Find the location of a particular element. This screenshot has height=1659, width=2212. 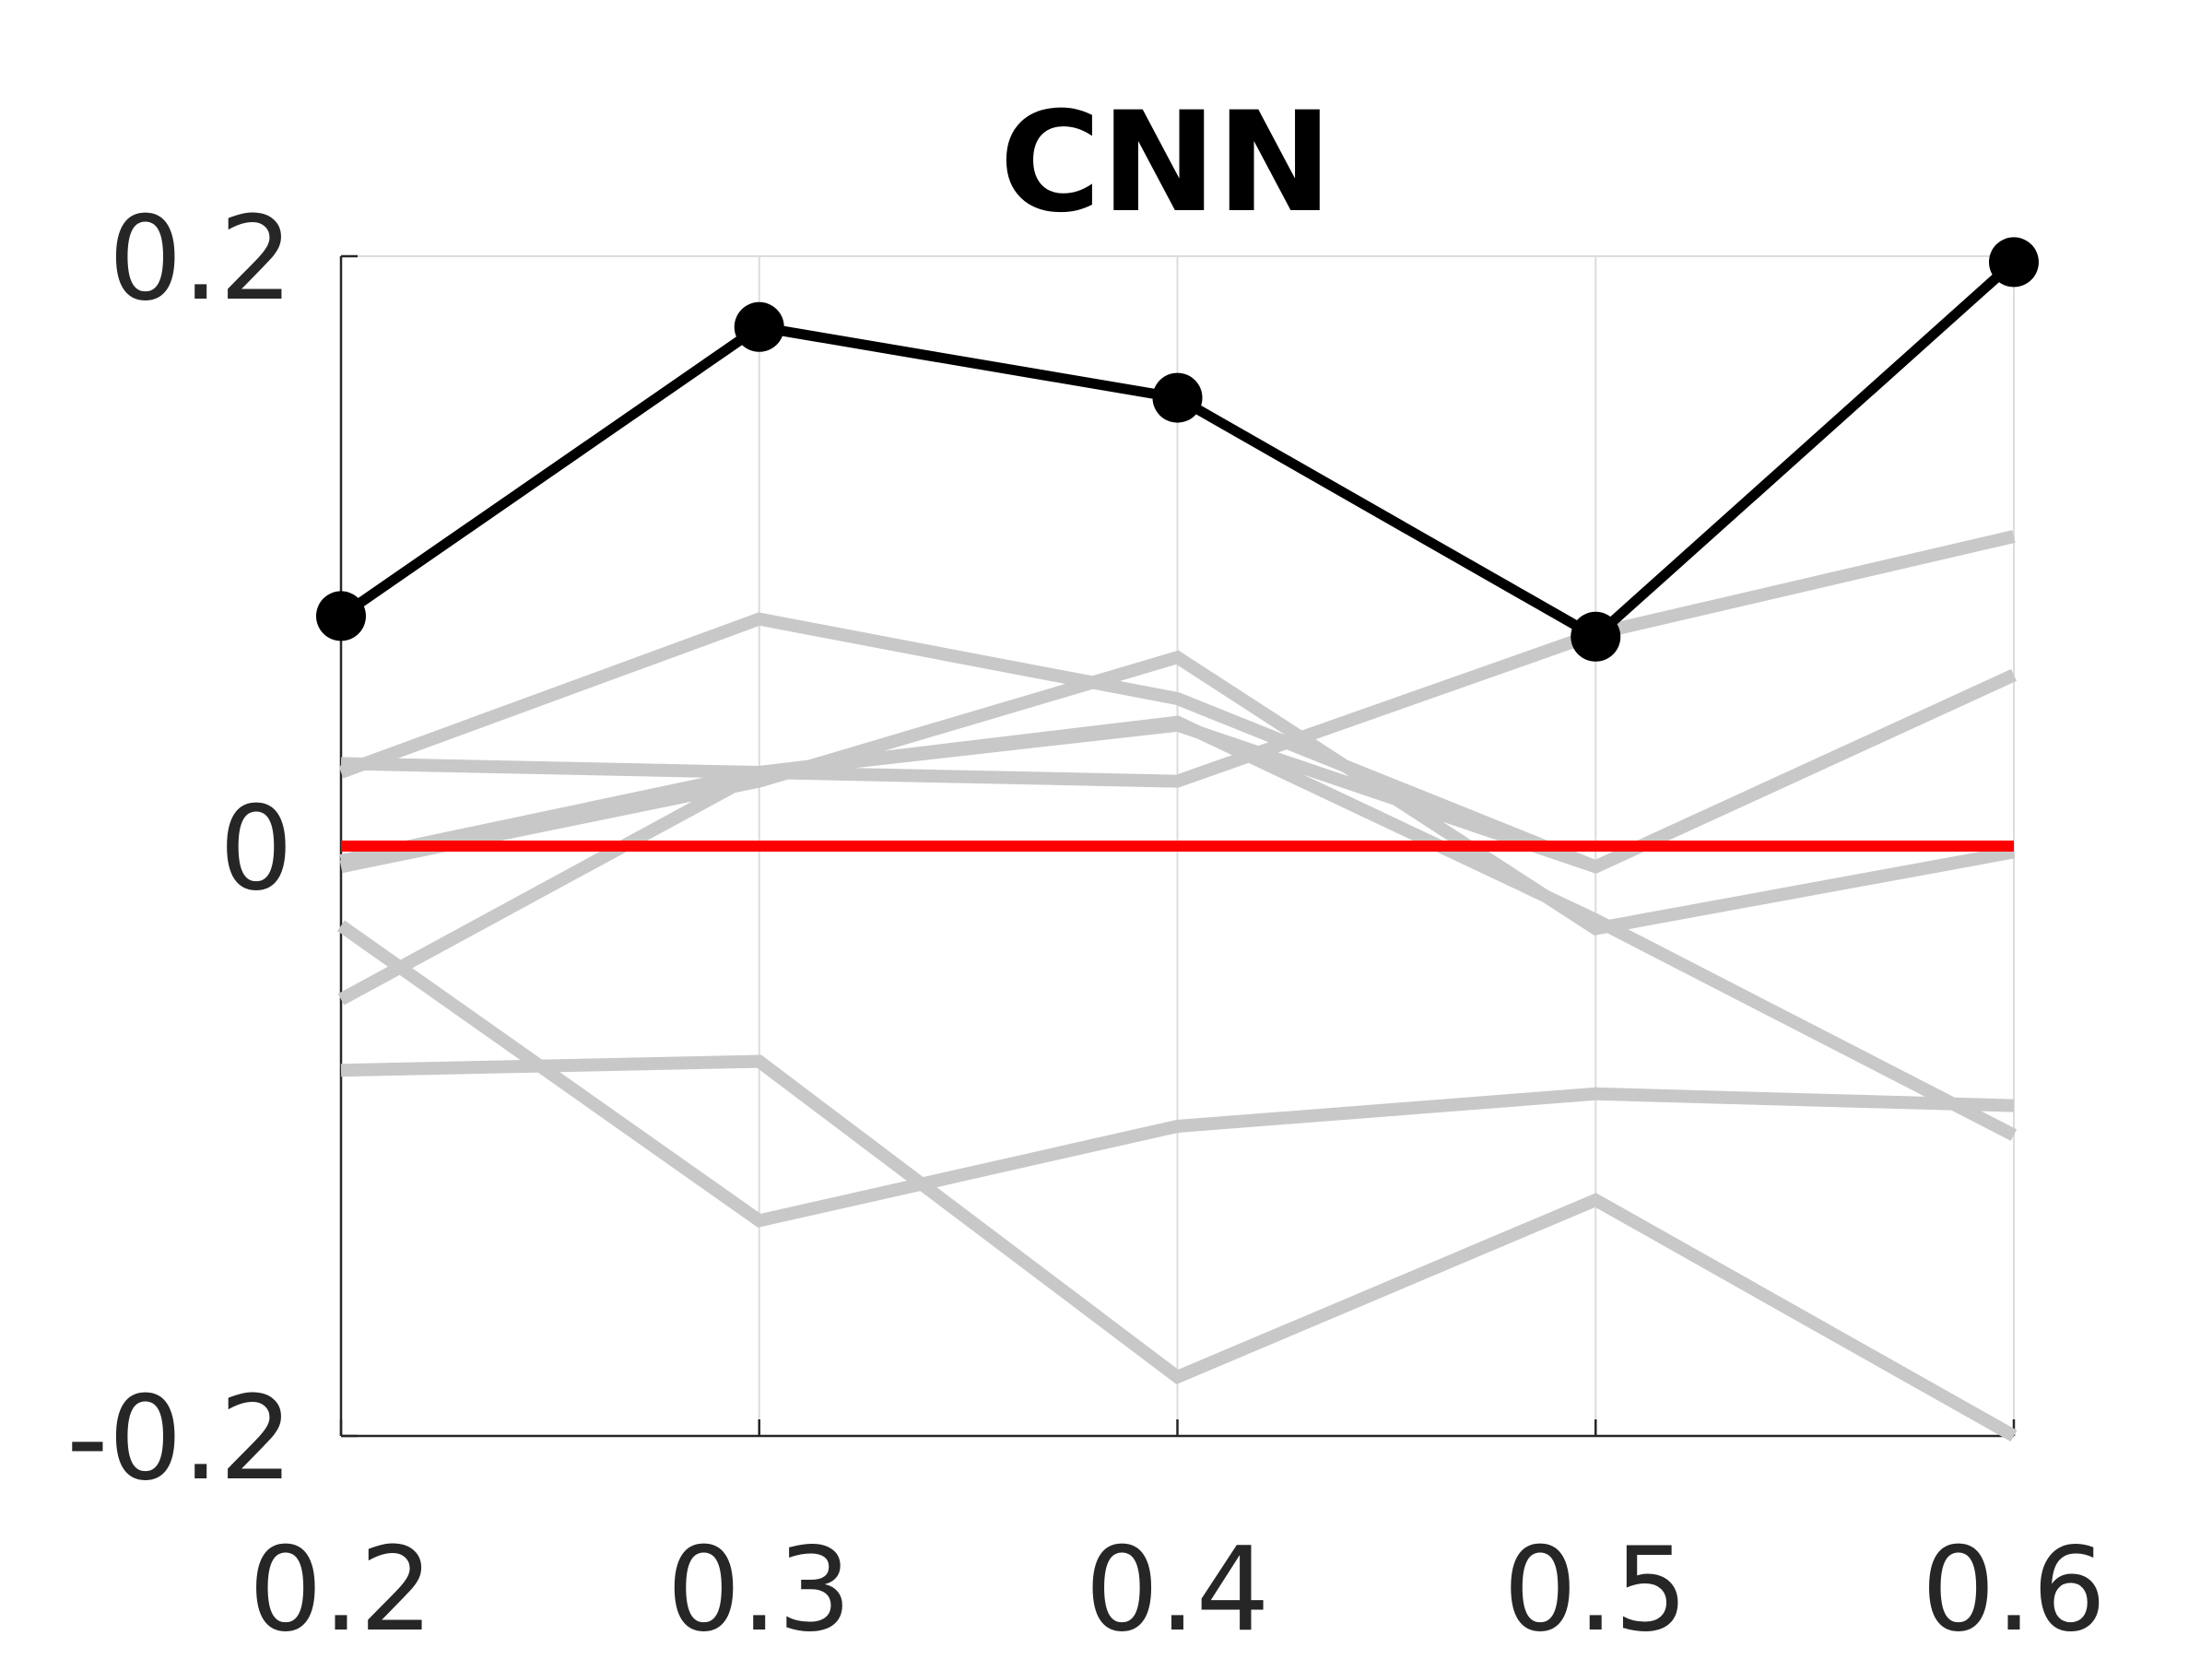

y-tick-label-0: -0.2 is located at coordinates (179, 1438).